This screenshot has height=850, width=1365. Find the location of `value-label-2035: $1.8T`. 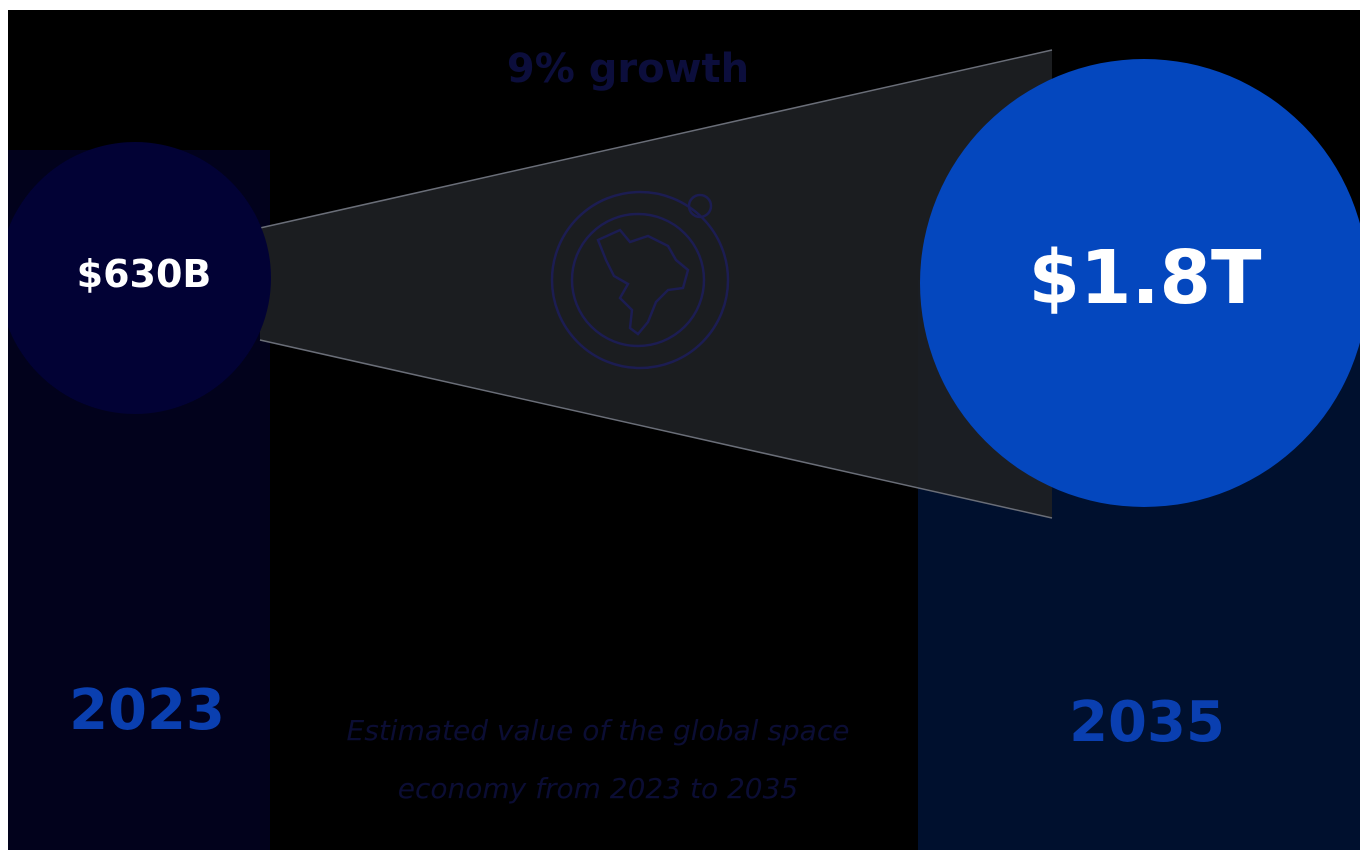

value-label-2035: $1.8T is located at coordinates (1145, 278).